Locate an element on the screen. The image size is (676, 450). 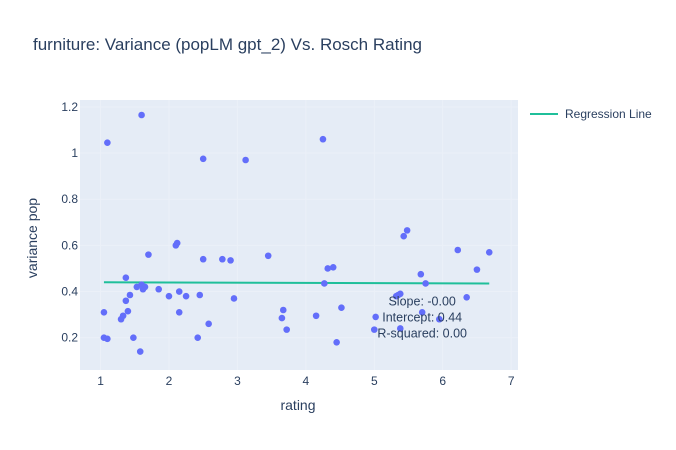
legend: Regression Line is located at coordinates (591, 114).